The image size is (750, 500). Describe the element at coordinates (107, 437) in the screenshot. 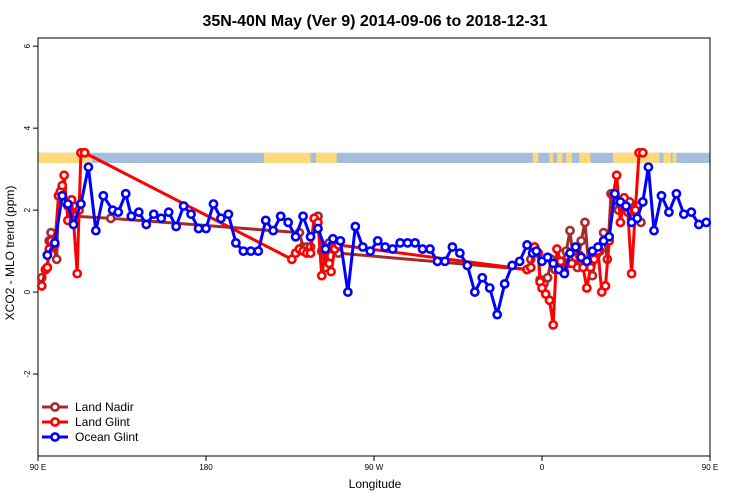

I see `legend-label: Ocean Glint` at that location.